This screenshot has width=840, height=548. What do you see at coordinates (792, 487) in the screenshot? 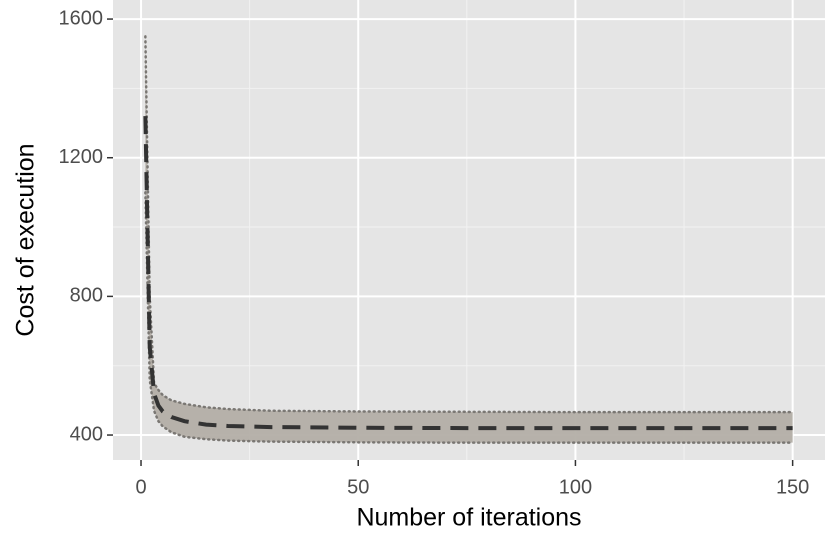
I see `x-tick-label: 150` at bounding box center [792, 487].